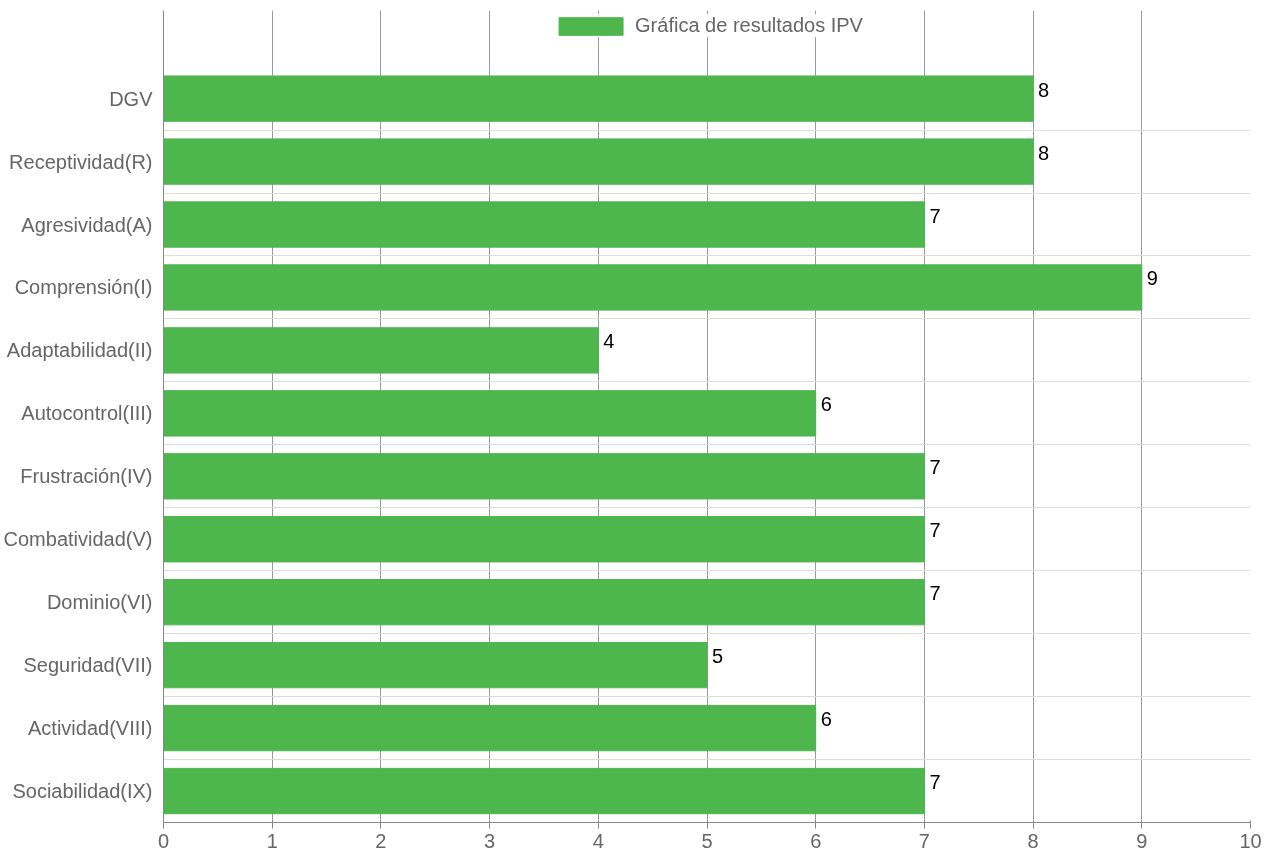 The height and width of the screenshot is (862, 1278). I want to click on x-tick-label: 10, so click(1250, 840).